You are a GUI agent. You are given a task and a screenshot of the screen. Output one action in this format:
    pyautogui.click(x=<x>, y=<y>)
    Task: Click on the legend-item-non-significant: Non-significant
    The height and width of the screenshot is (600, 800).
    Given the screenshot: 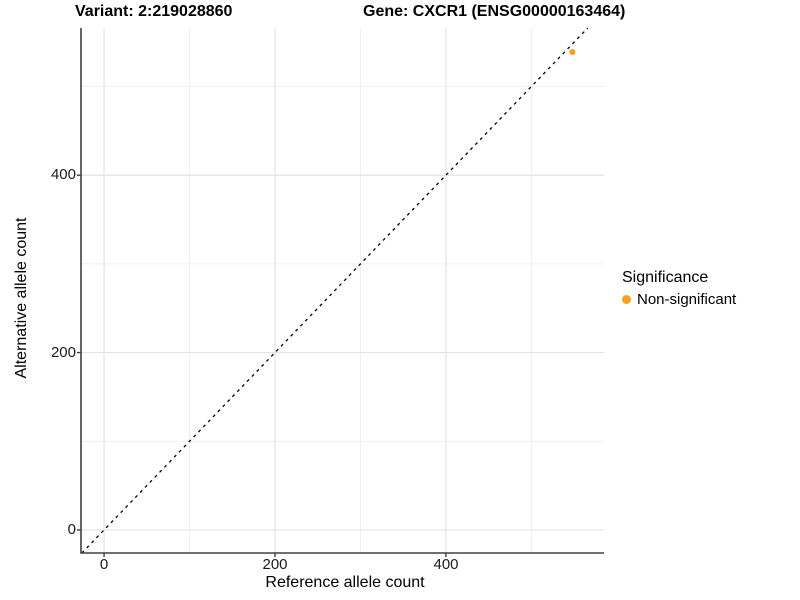 What is the action you would take?
    pyautogui.click(x=679, y=299)
    